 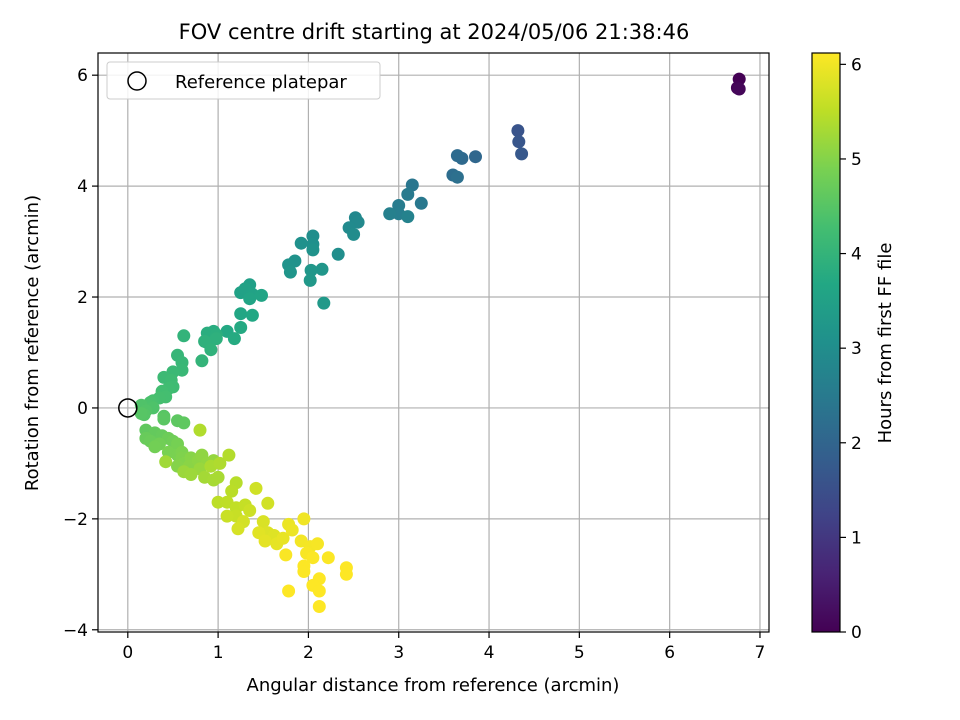 What do you see at coordinates (856, 65) in the screenshot?
I see `colorbar-tick-label: 6` at bounding box center [856, 65].